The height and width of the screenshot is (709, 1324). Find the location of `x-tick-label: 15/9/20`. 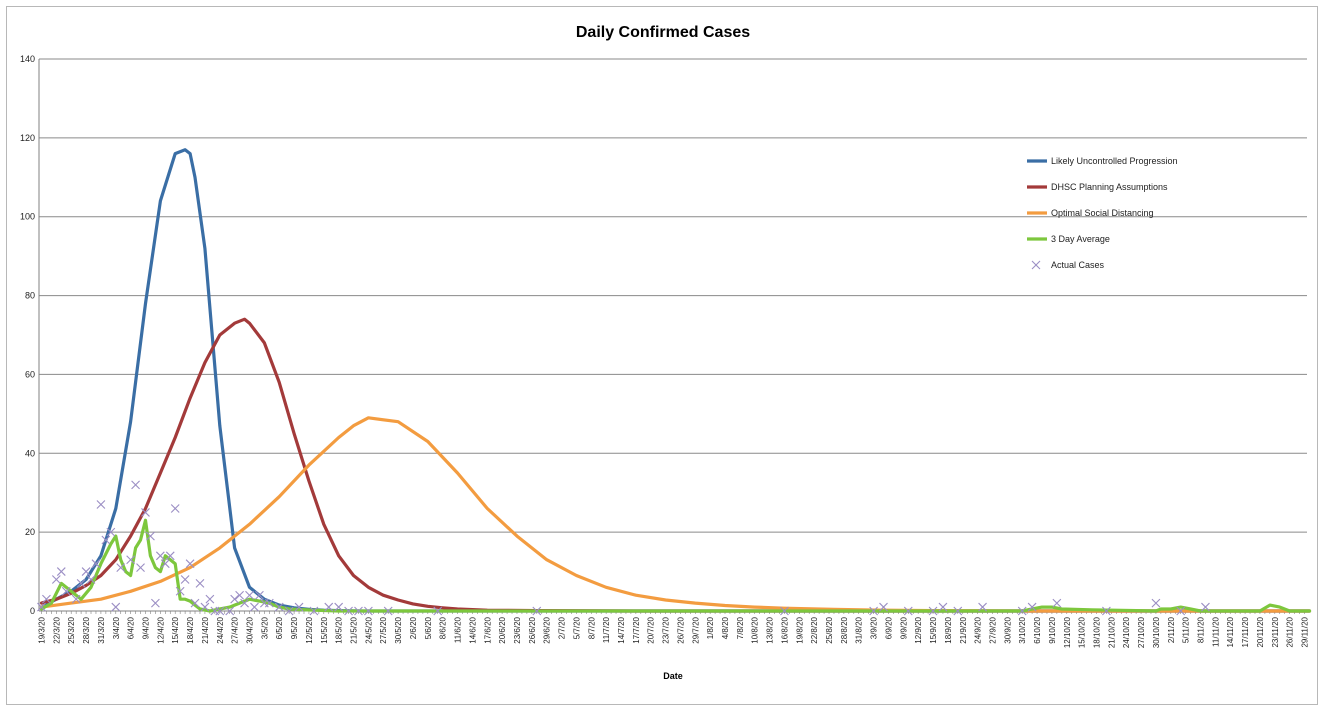

x-tick-label: 15/9/20 is located at coordinates (933, 629).